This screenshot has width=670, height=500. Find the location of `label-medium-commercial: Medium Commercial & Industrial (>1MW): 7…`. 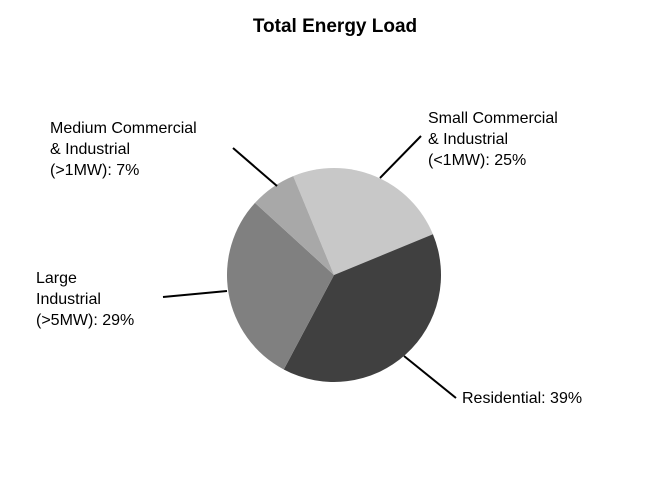

label-medium-commercial: Medium Commercial & Industrial (>1MW): 7… is located at coordinates (123, 149).